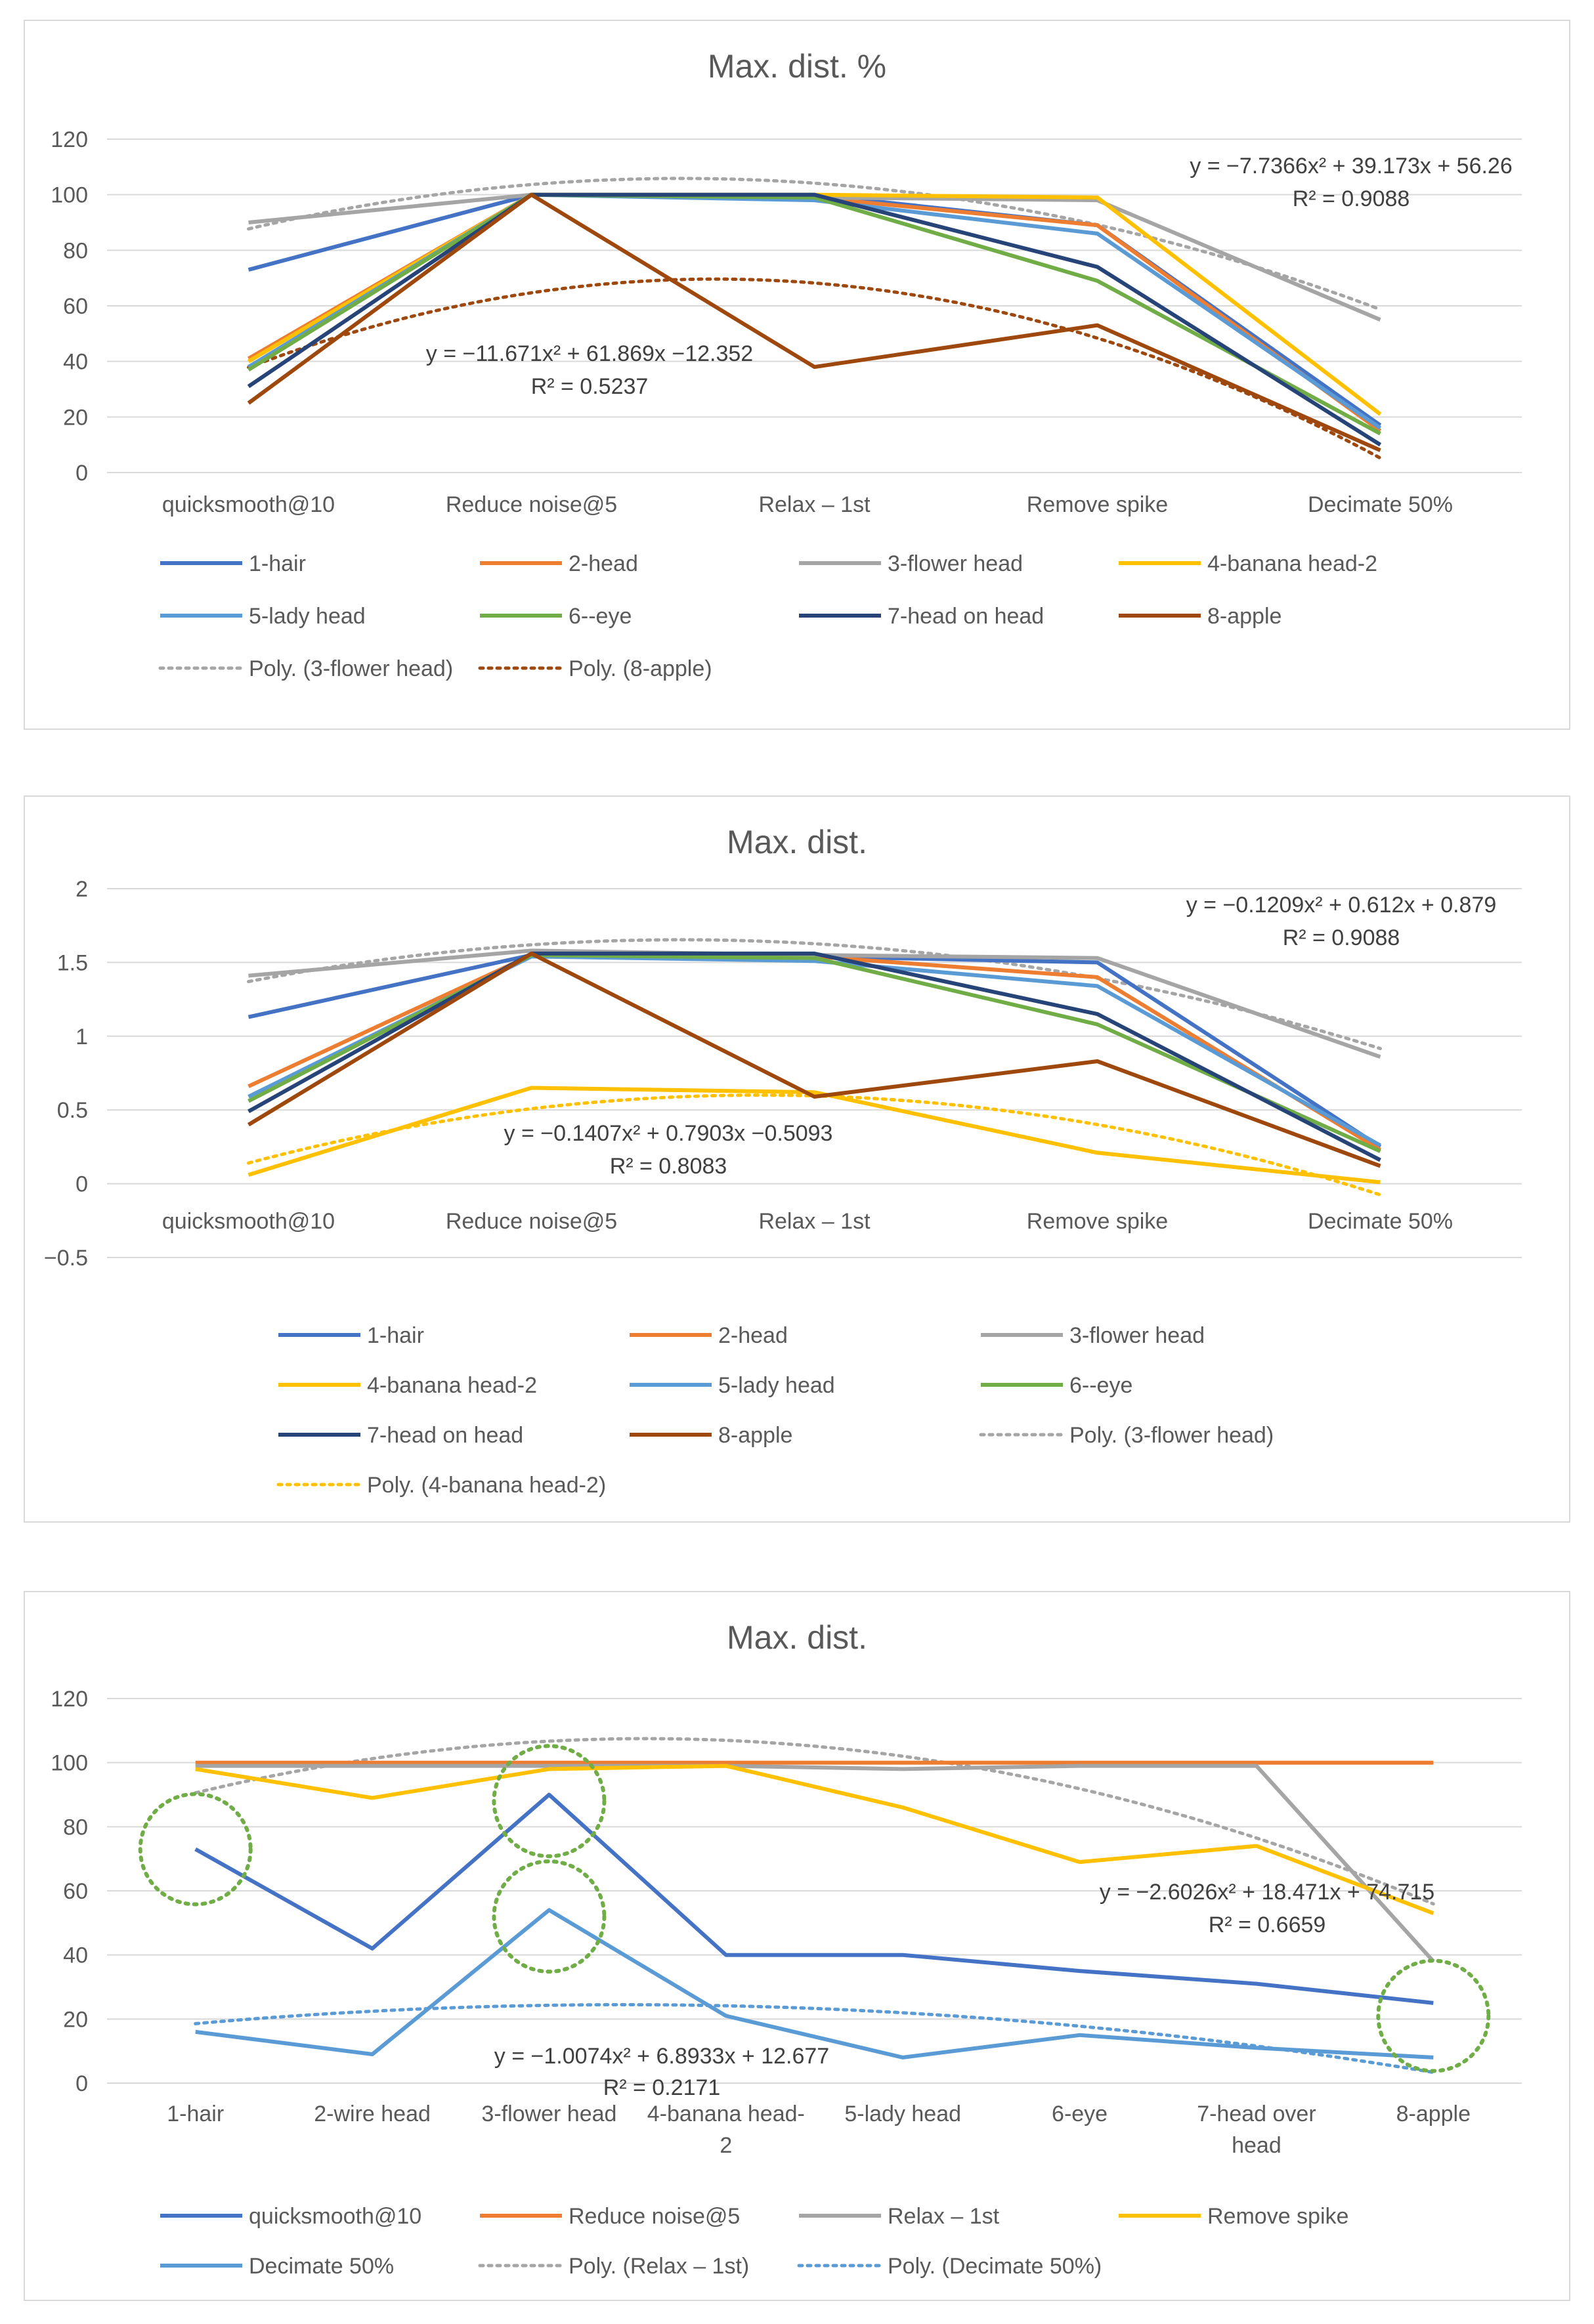 This screenshot has width=1594, height=2324. I want to click on trendline-r2: R² = 0.2171, so click(662, 2087).